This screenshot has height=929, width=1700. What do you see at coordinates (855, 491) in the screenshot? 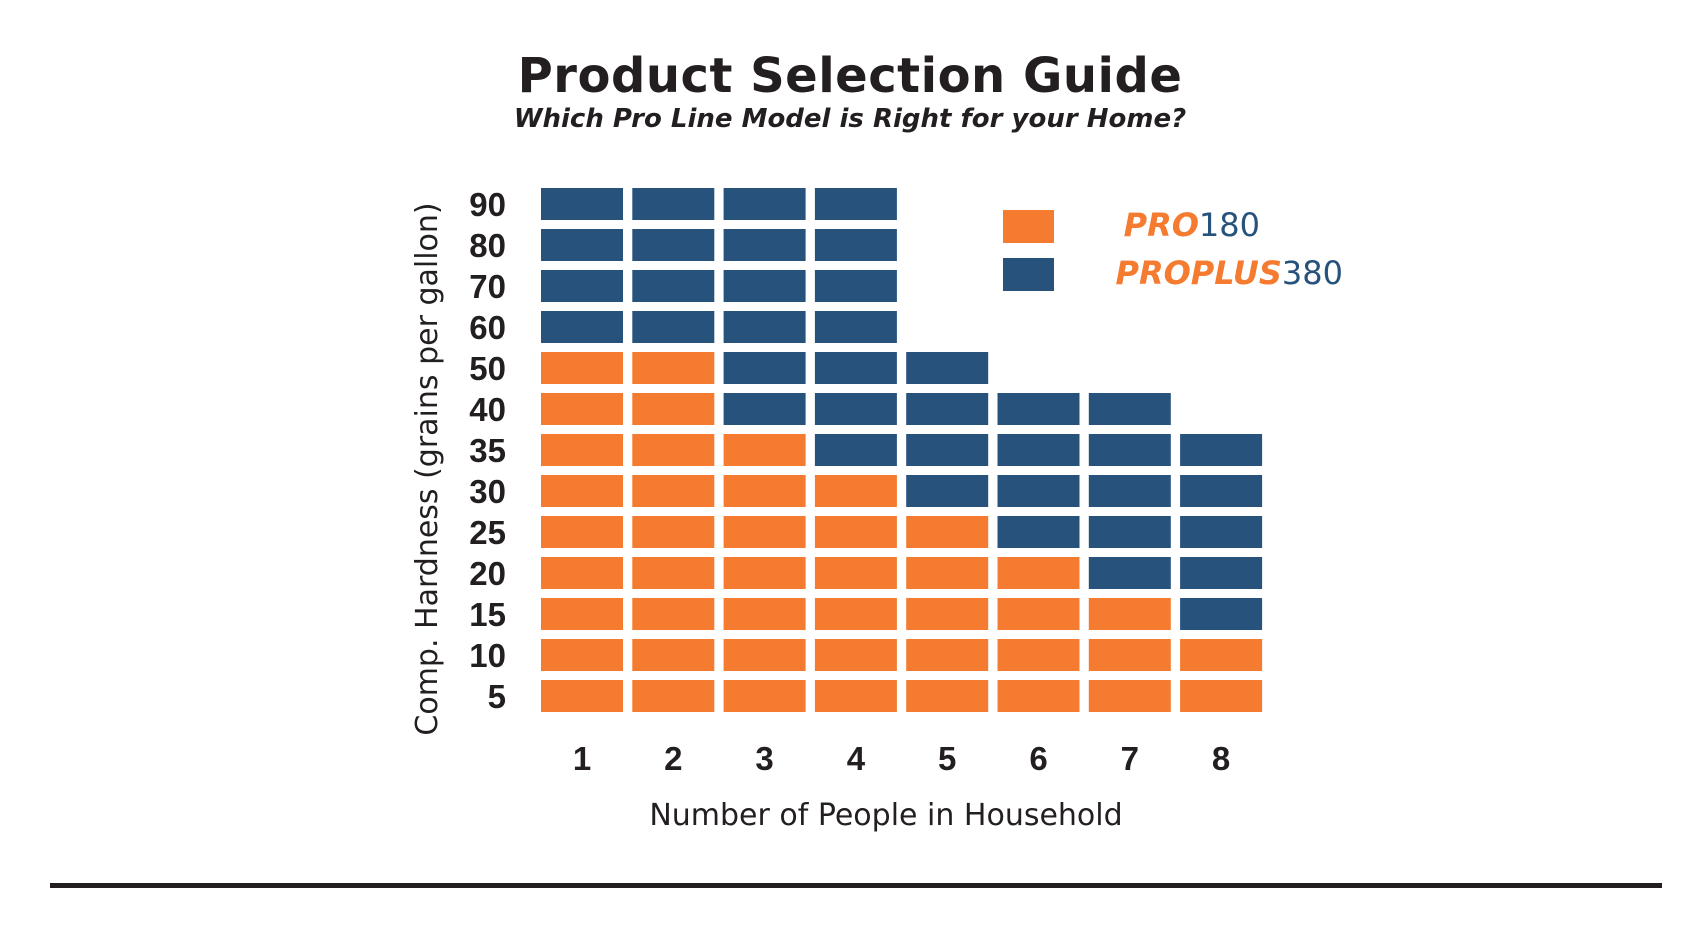
I see `cell-30-gpg-4-people` at bounding box center [855, 491].